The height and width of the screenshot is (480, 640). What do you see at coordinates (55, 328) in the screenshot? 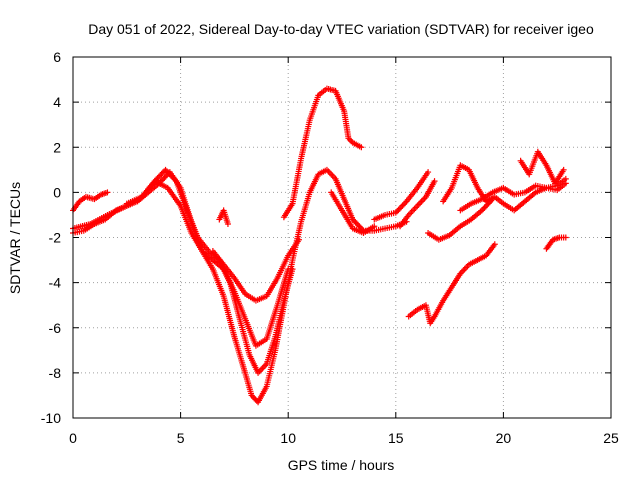
I see `y-tick-label: -6` at bounding box center [55, 328].